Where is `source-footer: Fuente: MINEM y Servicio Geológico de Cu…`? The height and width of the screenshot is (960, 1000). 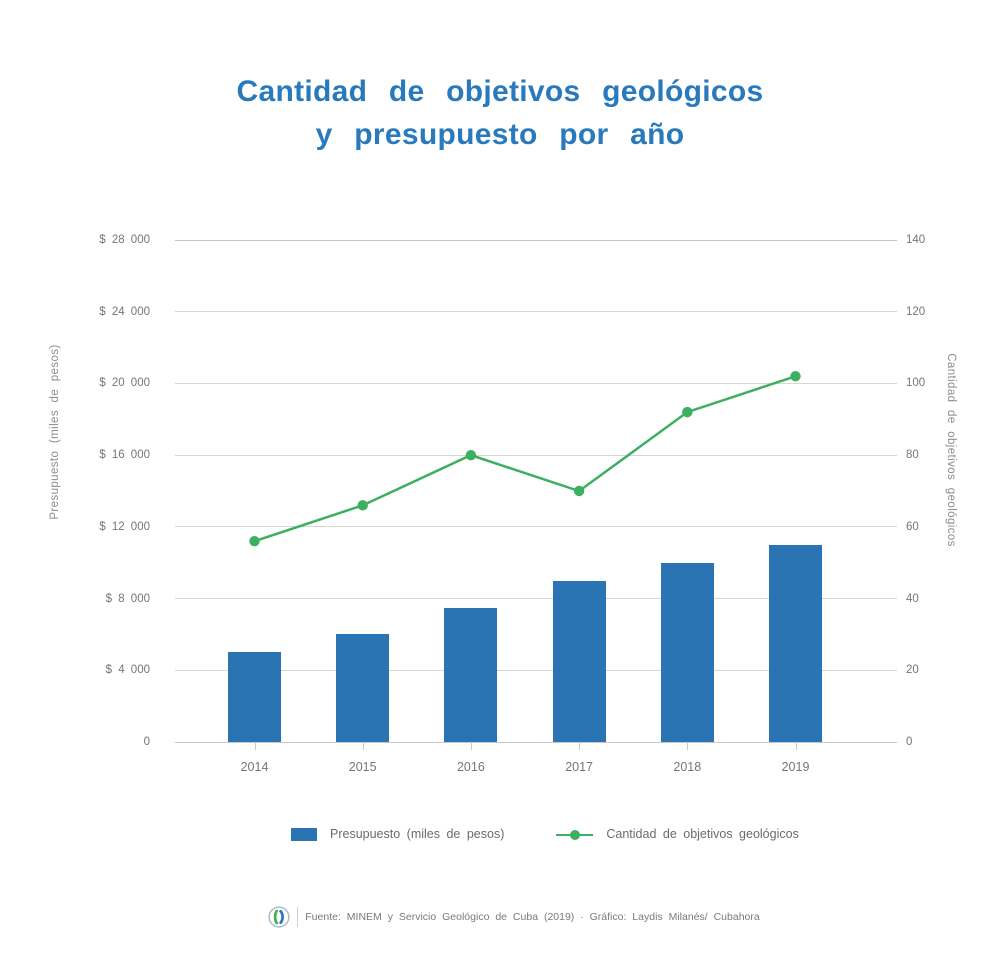 source-footer: Fuente: MINEM y Servicio Geológico de Cu… is located at coordinates (507, 917).